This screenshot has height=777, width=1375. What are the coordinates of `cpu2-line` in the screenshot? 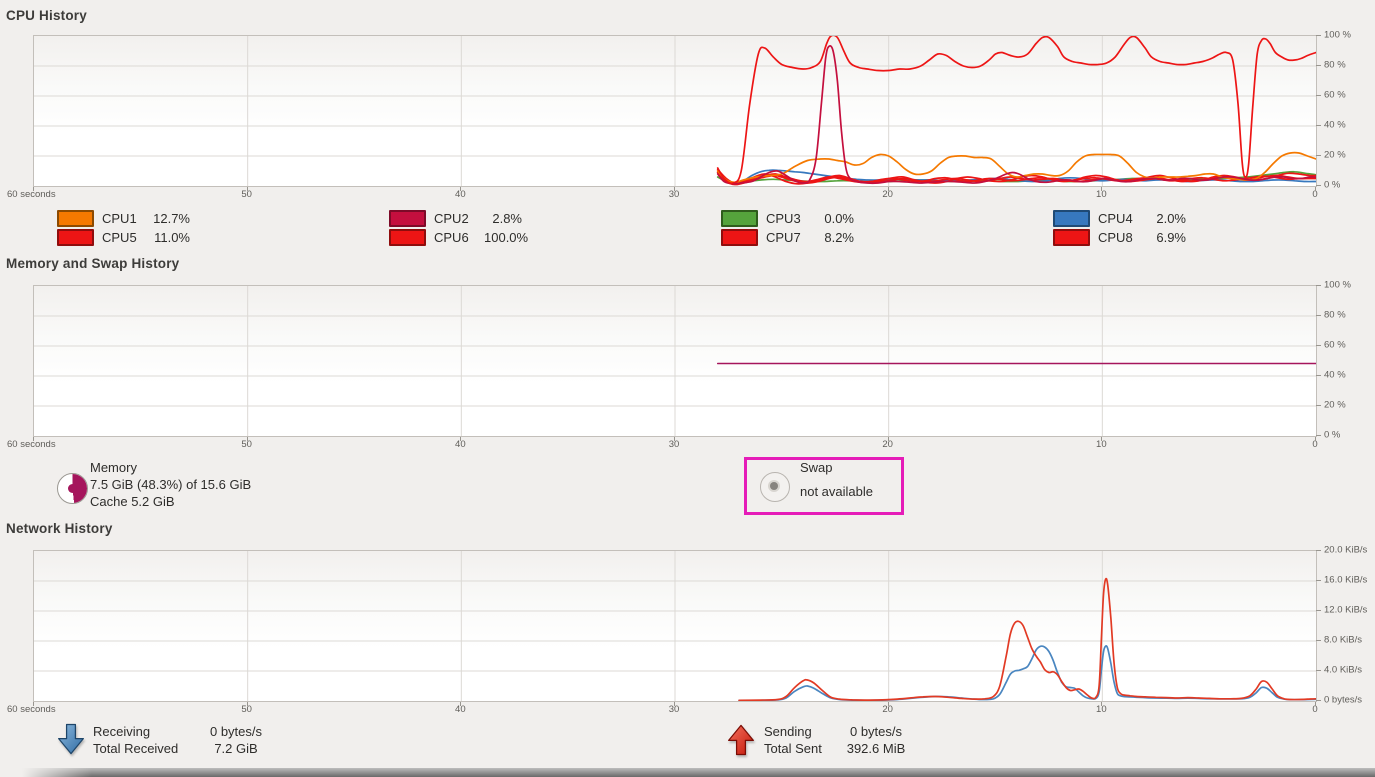 It's located at (1016, 115).